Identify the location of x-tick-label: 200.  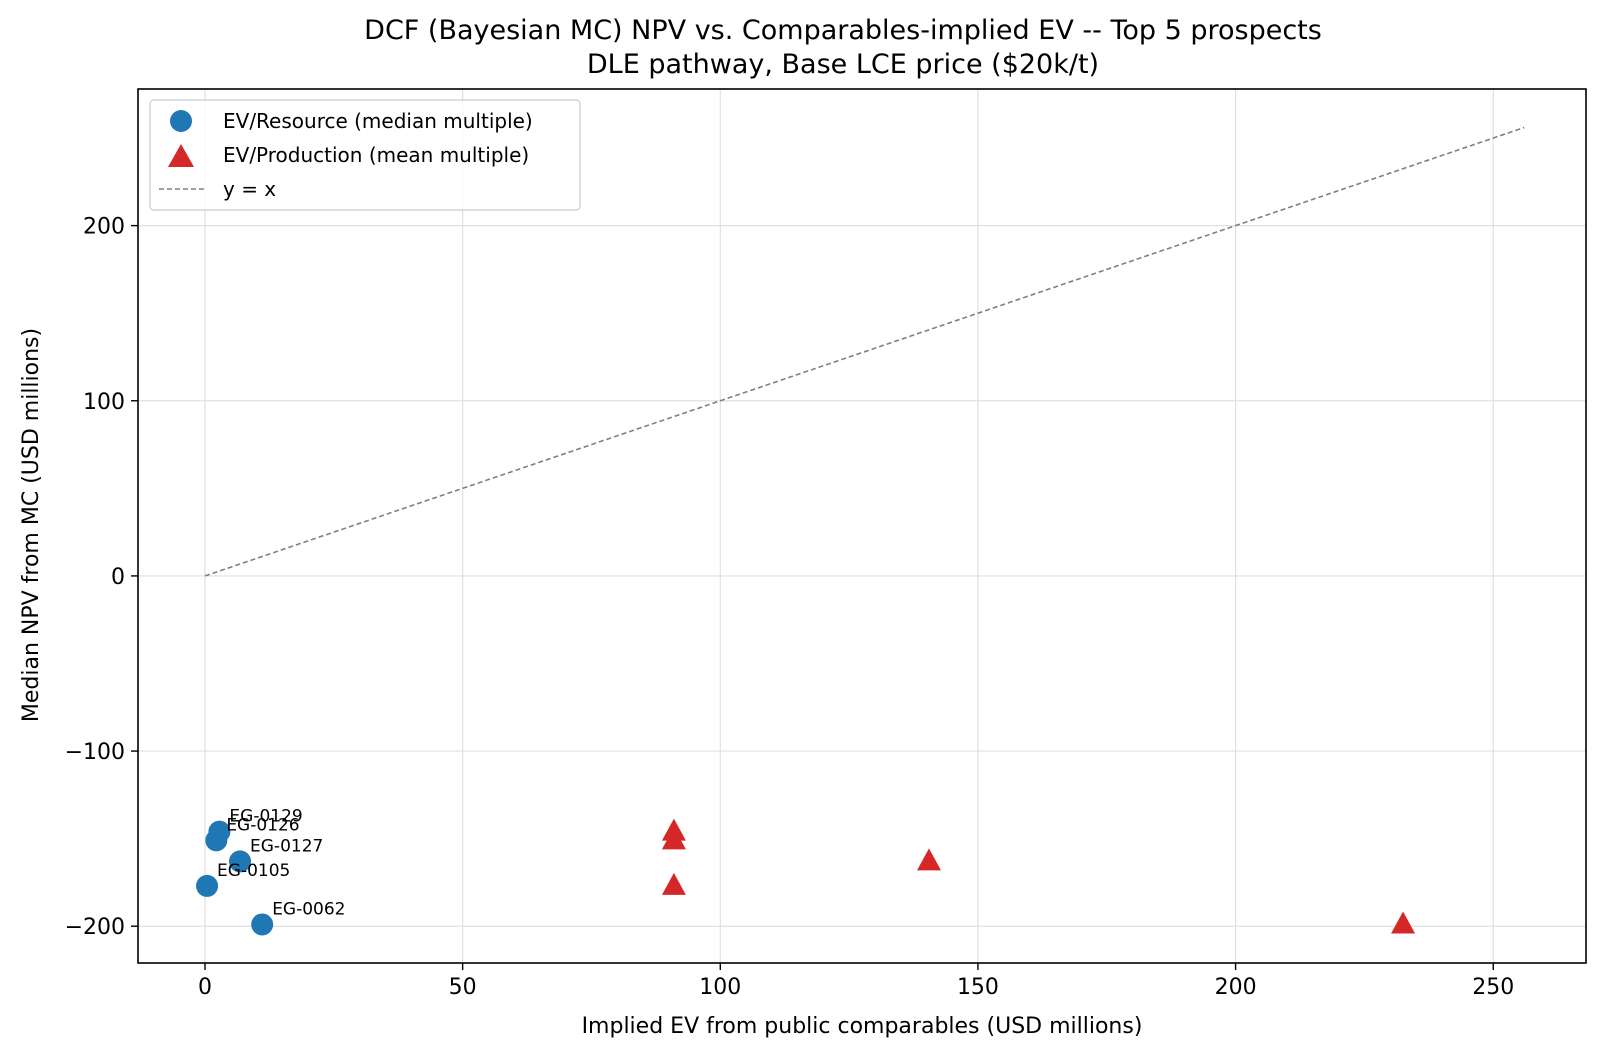
(1236, 987).